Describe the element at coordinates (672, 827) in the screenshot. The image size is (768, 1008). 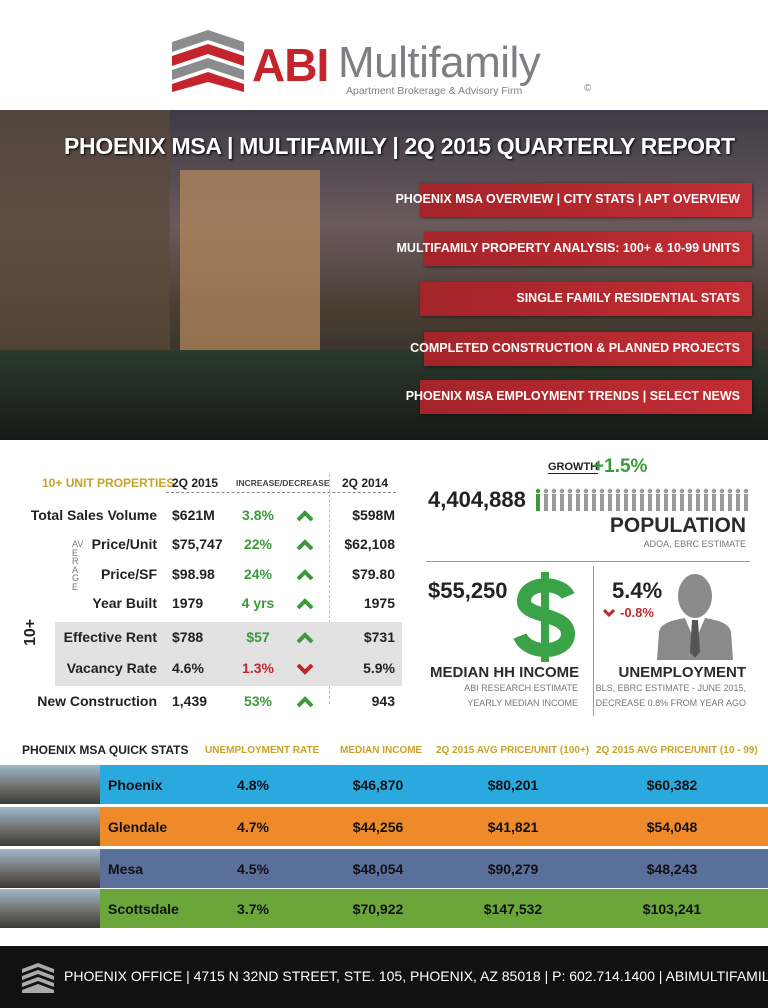
I see `stat-value: $54,048` at that location.